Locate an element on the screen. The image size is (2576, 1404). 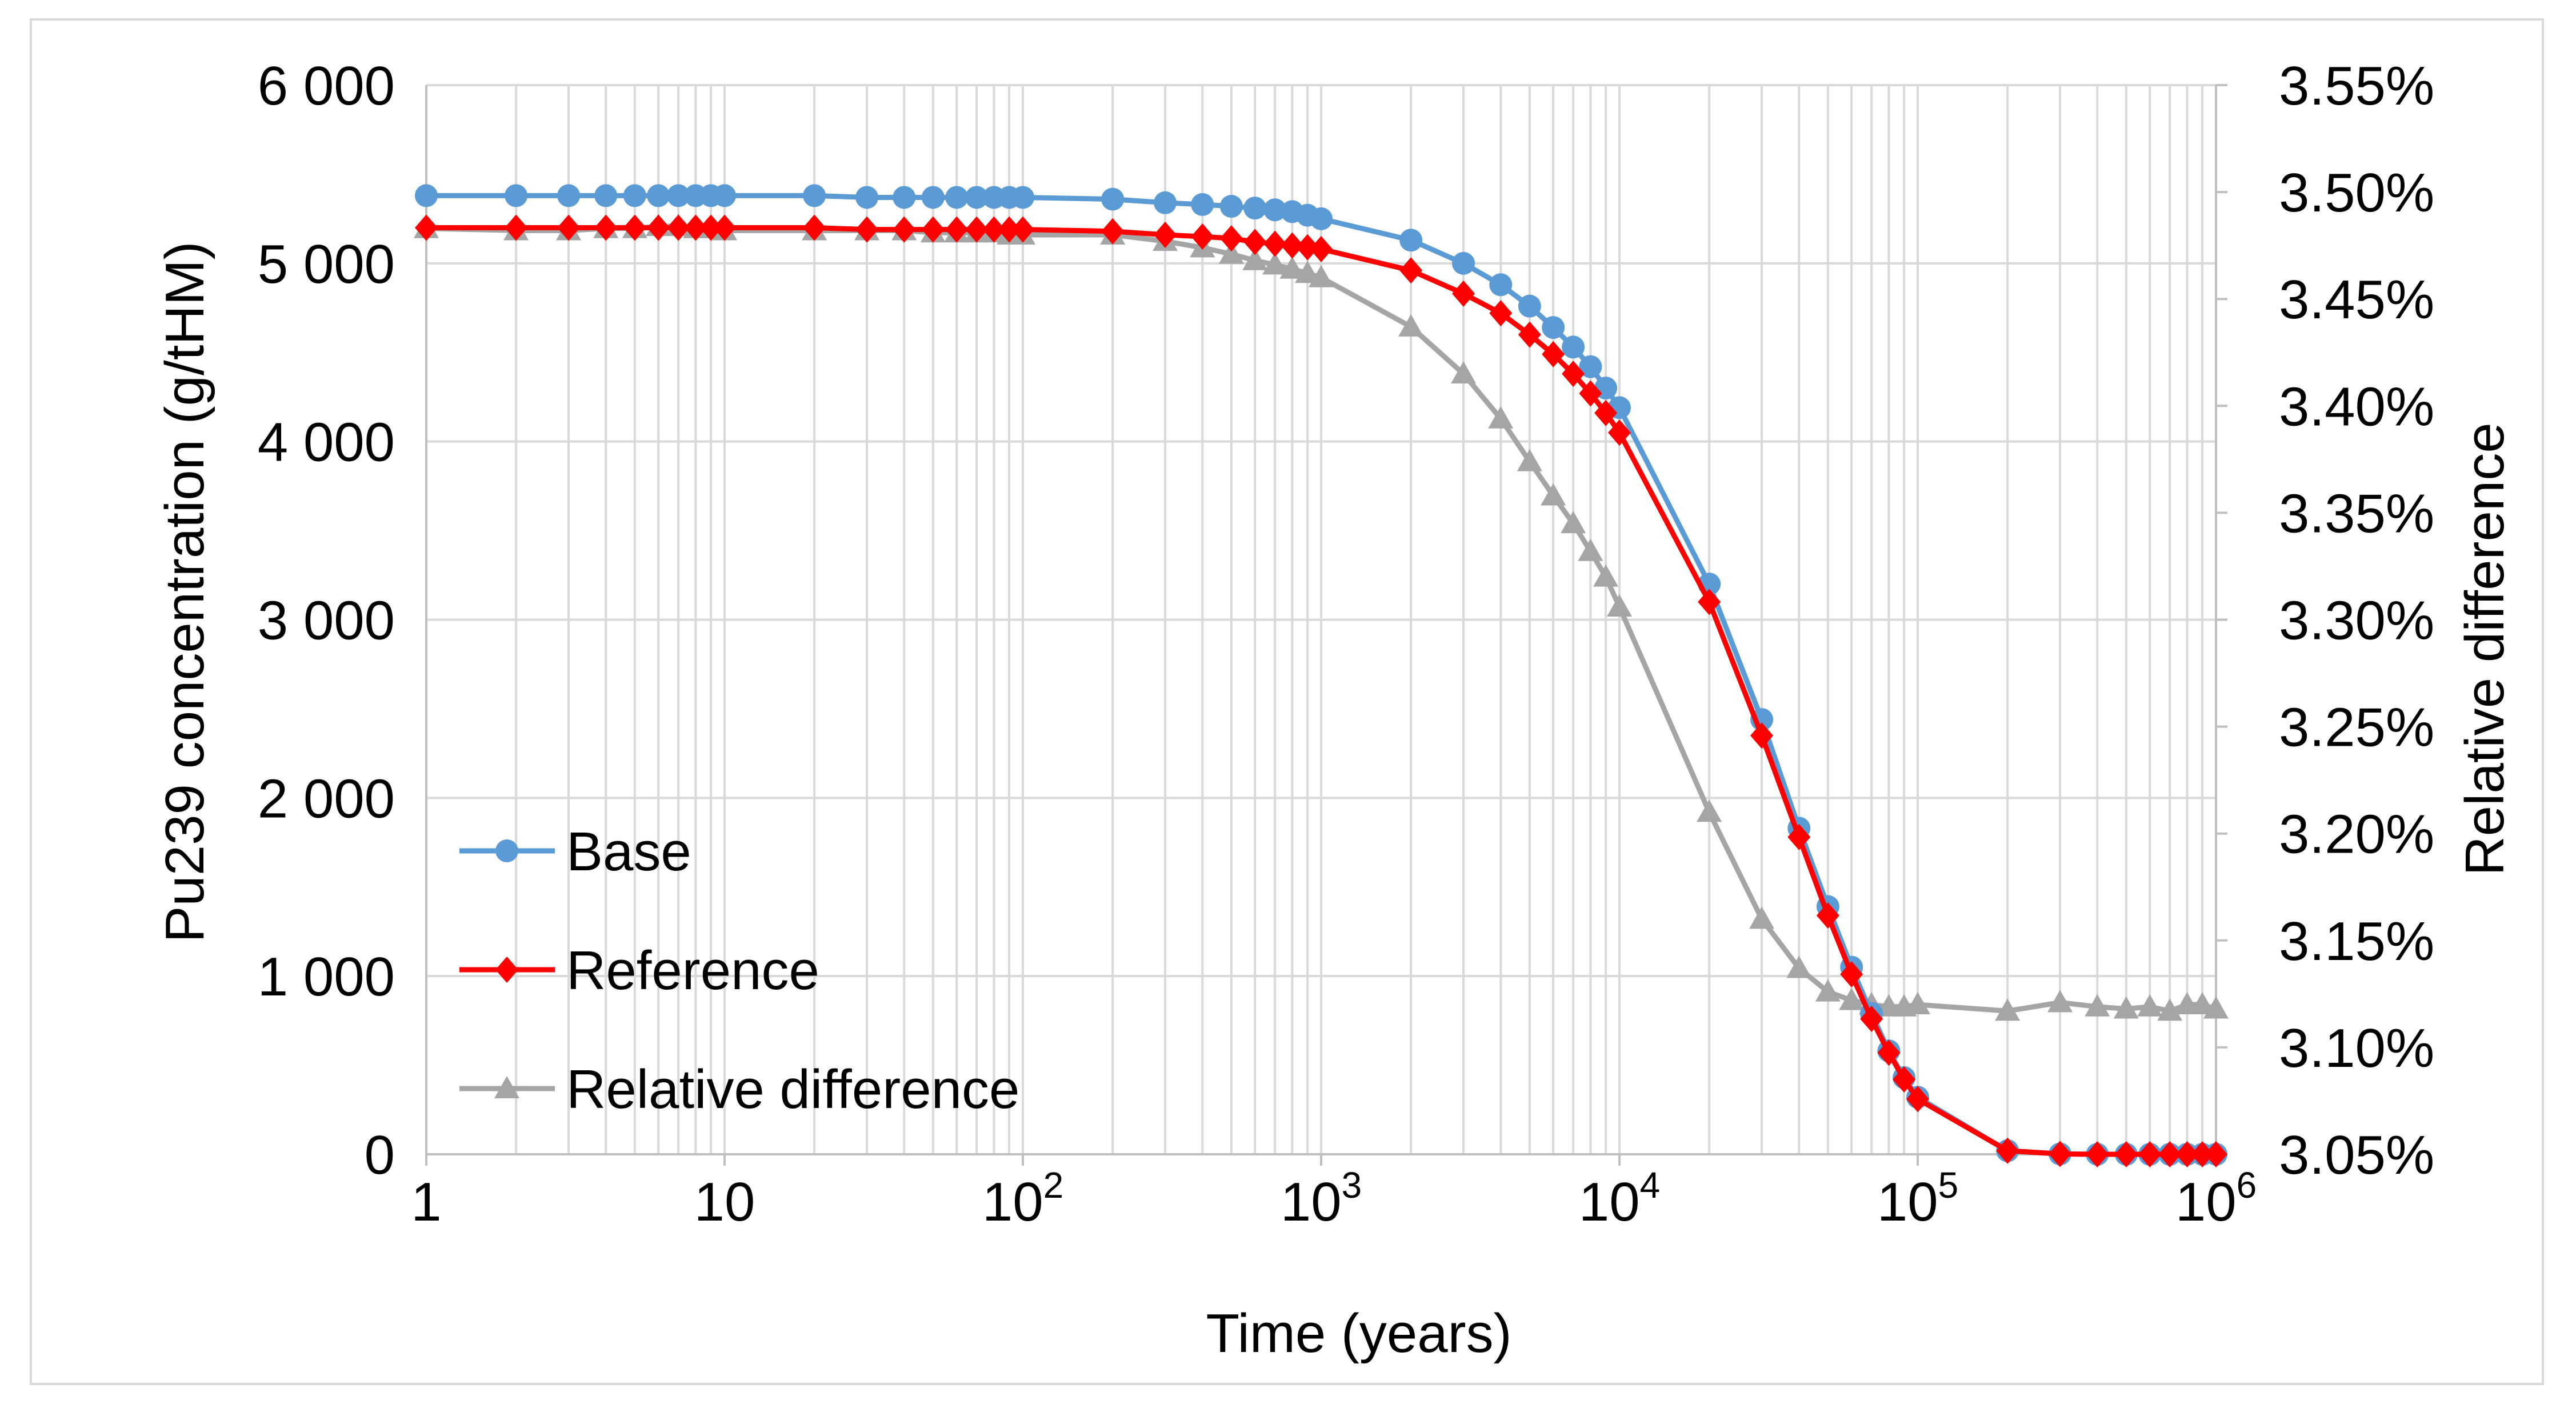
x-tick-label: 10⁶ is located at coordinates (2216, 1199).